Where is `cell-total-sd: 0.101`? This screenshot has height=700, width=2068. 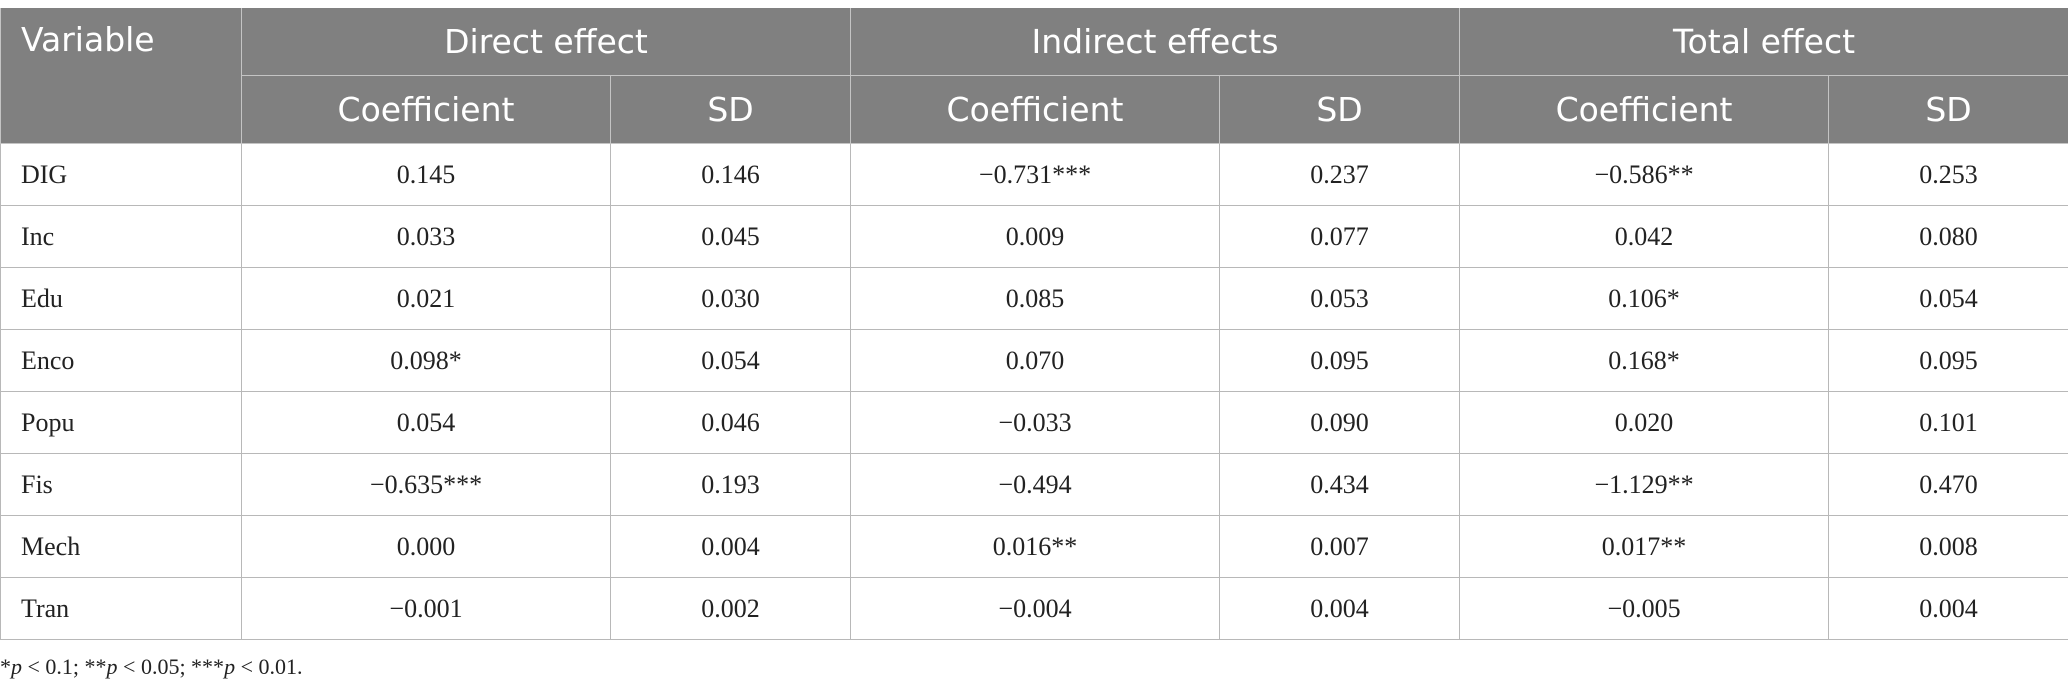
cell-total-sd: 0.101 is located at coordinates (1948, 422).